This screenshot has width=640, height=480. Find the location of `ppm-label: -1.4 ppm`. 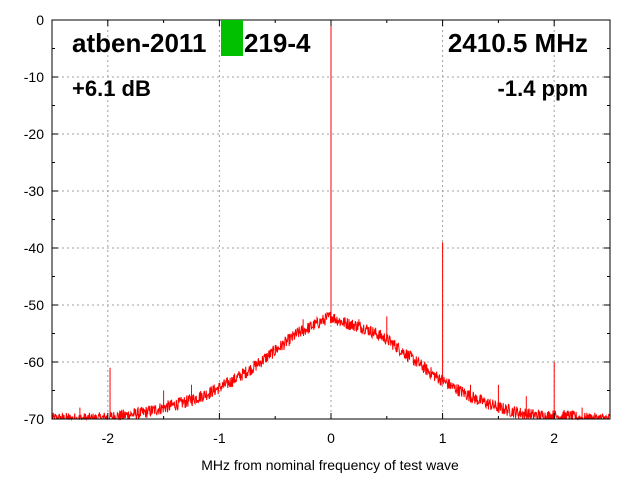

ppm-label: -1.4 ppm is located at coordinates (543, 88).